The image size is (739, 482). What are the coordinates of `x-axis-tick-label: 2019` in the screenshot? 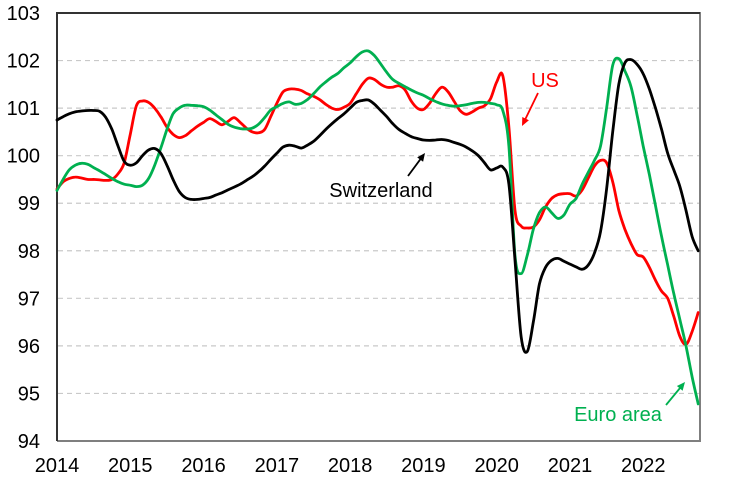 It's located at (423, 466).